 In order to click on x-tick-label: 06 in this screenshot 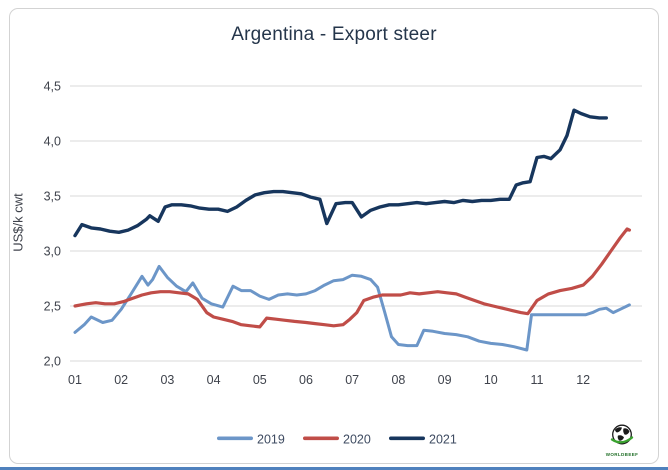, I will do `click(306, 380)`.